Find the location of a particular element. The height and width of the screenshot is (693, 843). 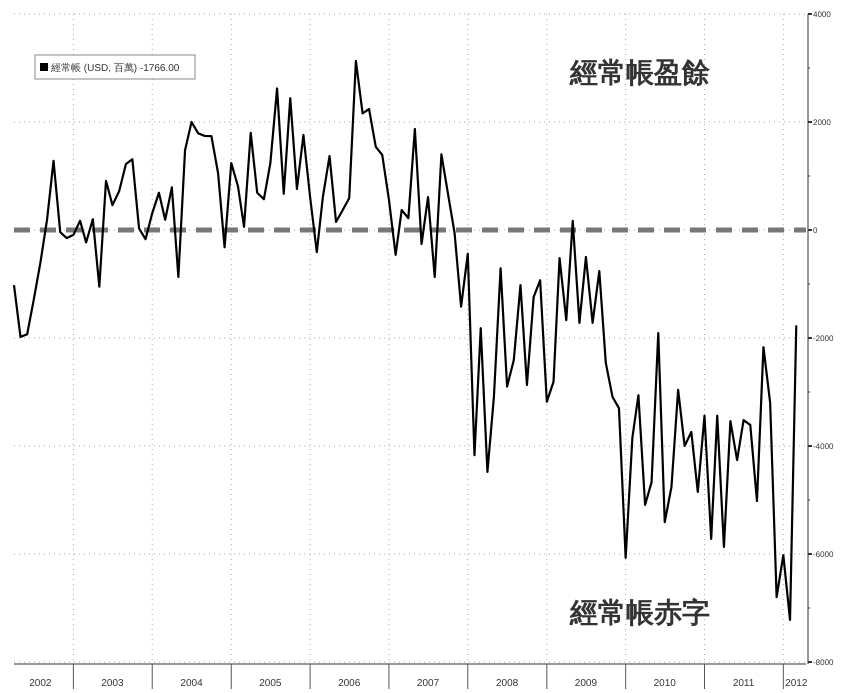

x-tick-label: 2009 is located at coordinates (586, 683).